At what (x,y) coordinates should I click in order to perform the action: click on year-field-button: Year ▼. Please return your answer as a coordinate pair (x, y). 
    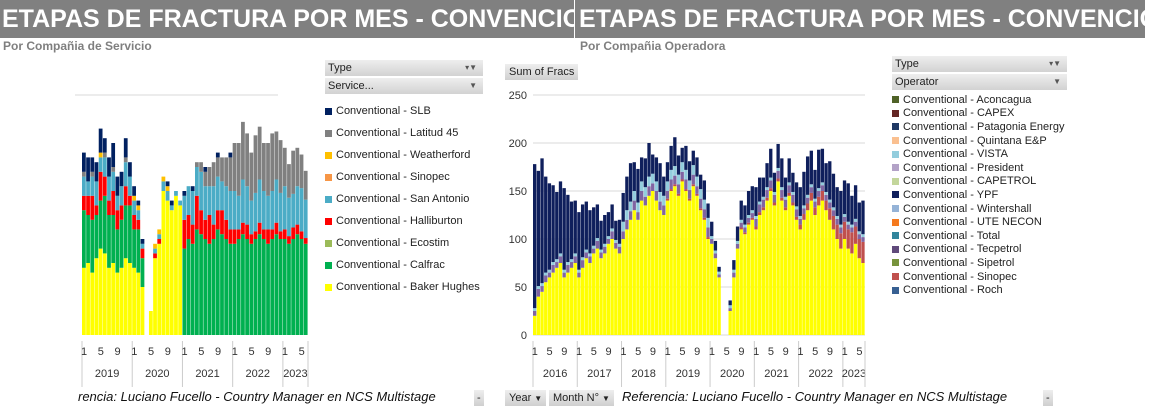
    Looking at the image, I should click on (526, 398).